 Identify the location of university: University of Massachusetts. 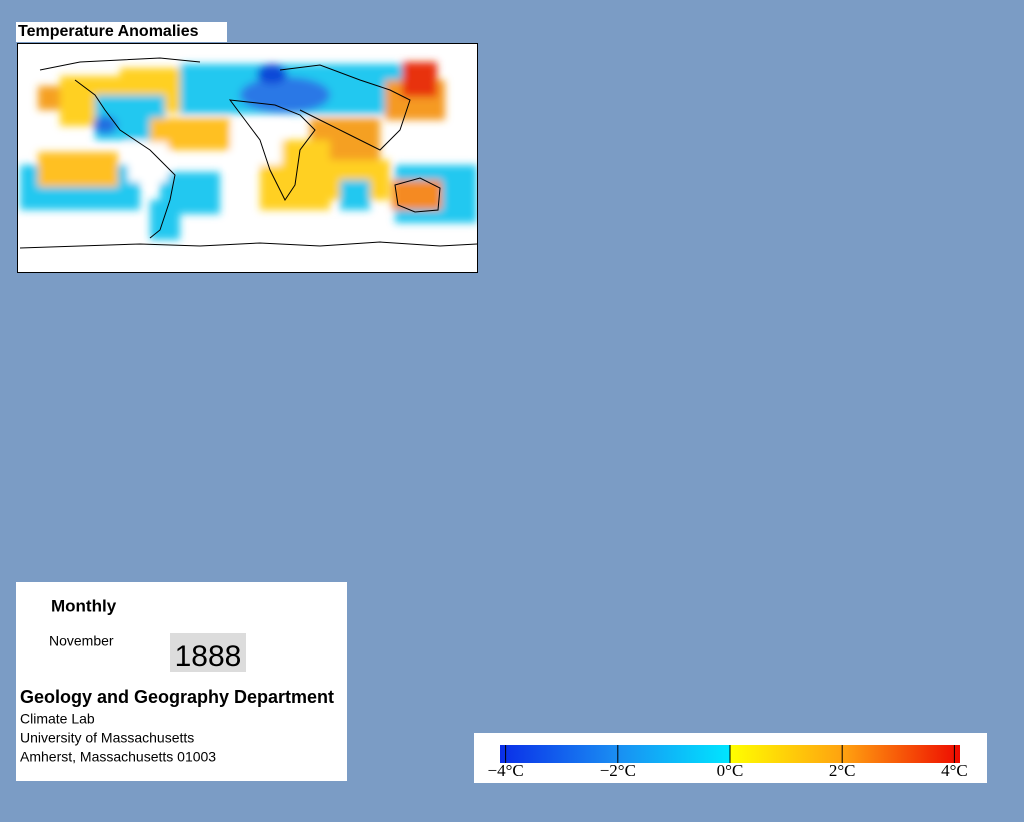
(107, 738).